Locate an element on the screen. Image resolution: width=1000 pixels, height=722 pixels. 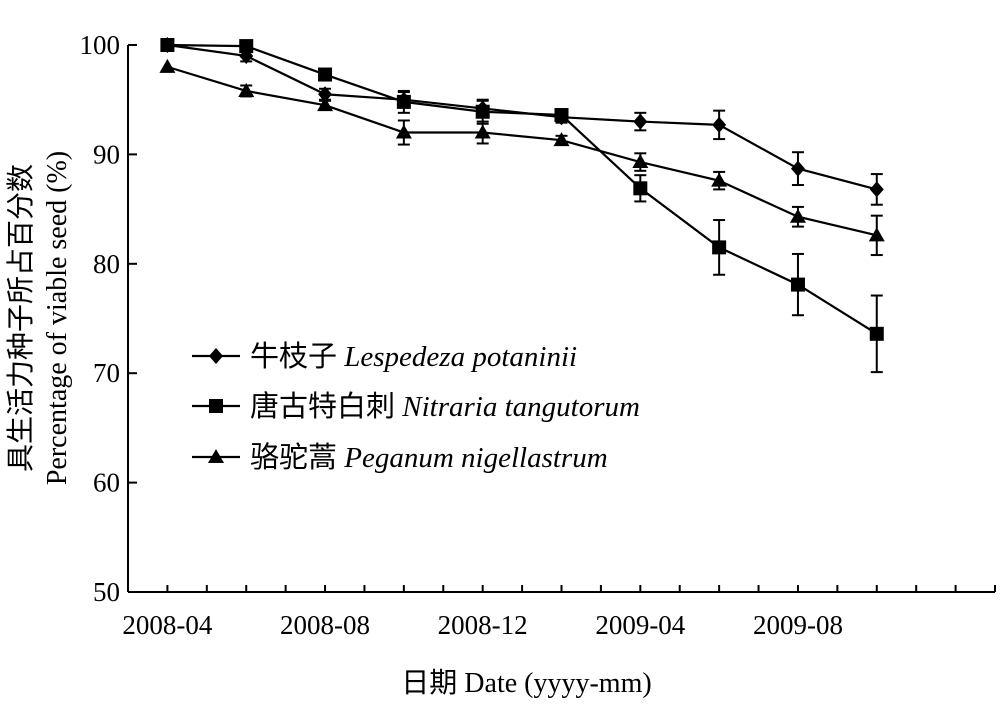
y-tick-label: 100 is located at coordinates (100, 45).